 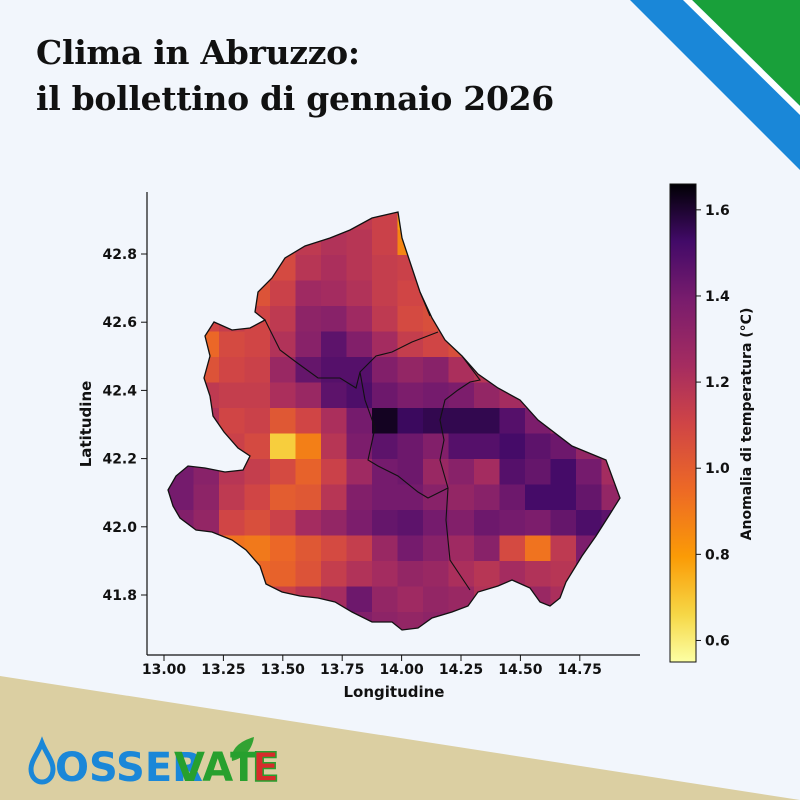 What do you see at coordinates (717, 555) in the screenshot?
I see `colorbar-tick-label: 0.8` at bounding box center [717, 555].